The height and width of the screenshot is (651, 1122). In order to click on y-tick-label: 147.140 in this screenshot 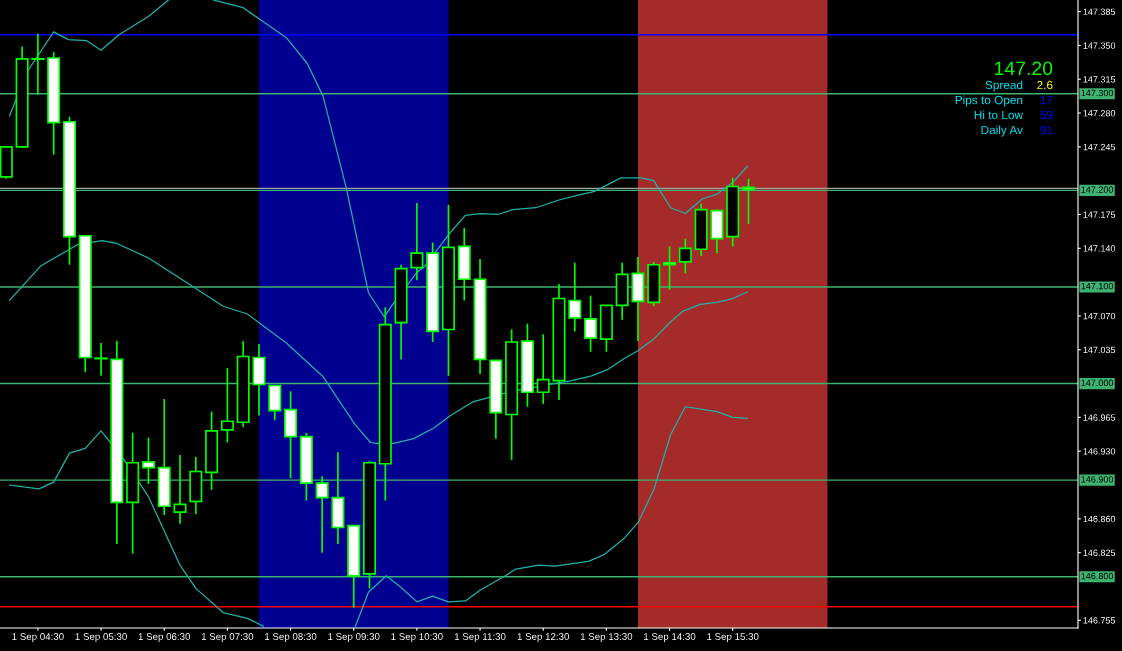, I will do `click(1099, 248)`.